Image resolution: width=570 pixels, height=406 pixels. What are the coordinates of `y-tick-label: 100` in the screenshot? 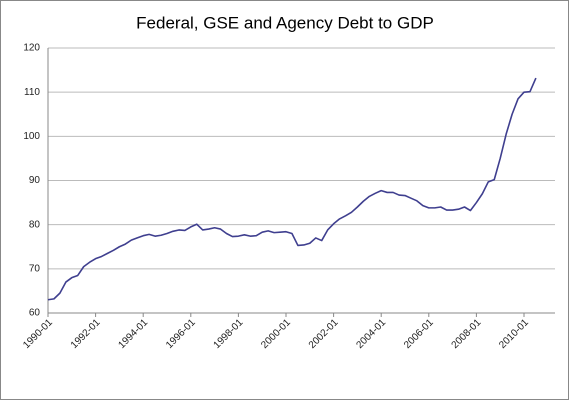 It's located at (31, 136).